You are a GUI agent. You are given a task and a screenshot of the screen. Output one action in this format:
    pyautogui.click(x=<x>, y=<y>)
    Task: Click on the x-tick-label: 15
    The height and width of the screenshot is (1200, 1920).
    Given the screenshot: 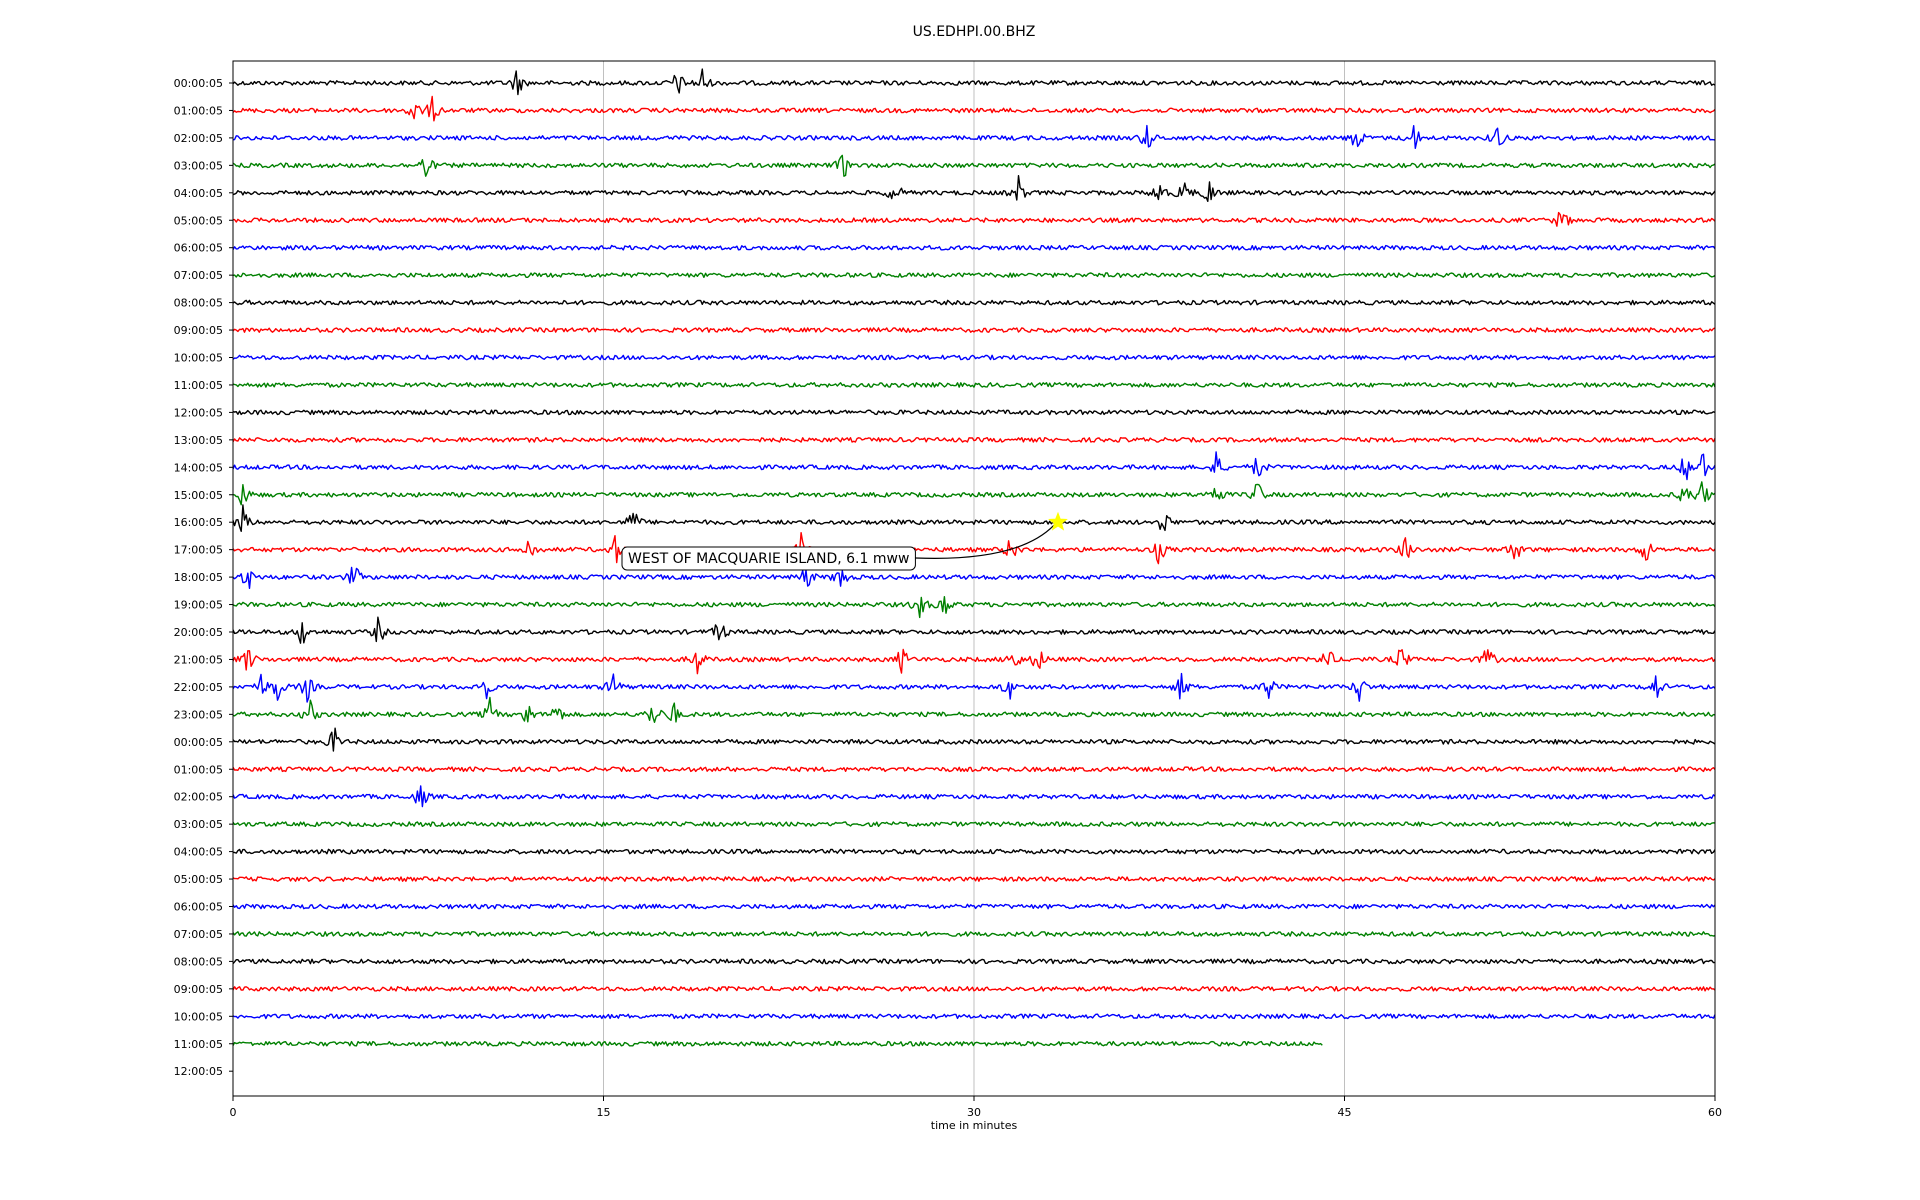 What is the action you would take?
    pyautogui.click(x=604, y=1112)
    